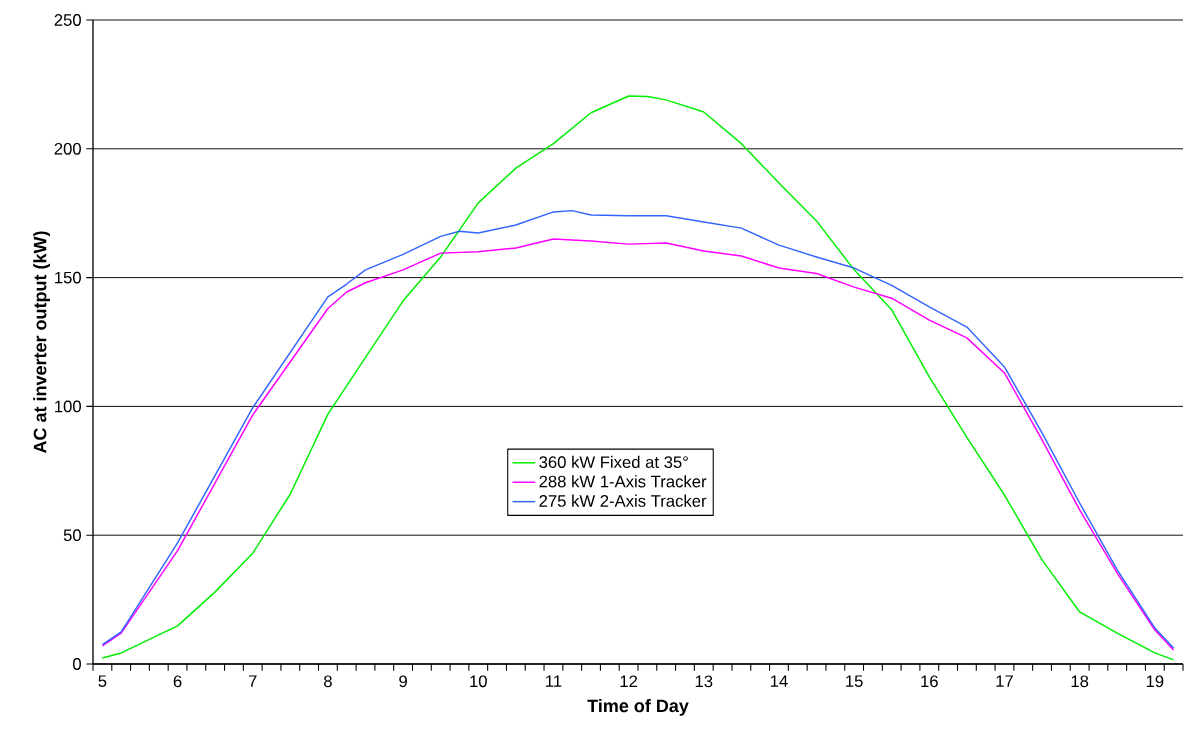 Image resolution: width=1186 pixels, height=740 pixels. What do you see at coordinates (102, 681) in the screenshot?
I see `x-tick-label: 5` at bounding box center [102, 681].